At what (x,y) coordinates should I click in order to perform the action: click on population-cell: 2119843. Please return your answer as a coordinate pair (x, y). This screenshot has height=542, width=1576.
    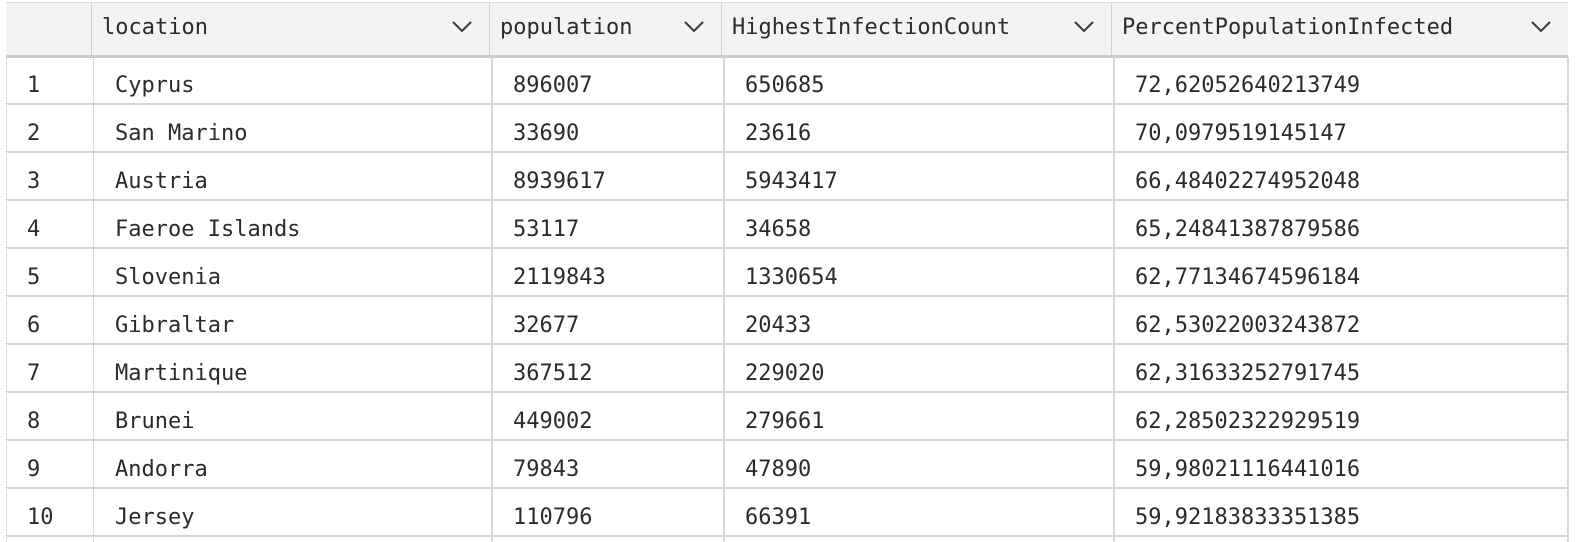
    Looking at the image, I should click on (559, 277).